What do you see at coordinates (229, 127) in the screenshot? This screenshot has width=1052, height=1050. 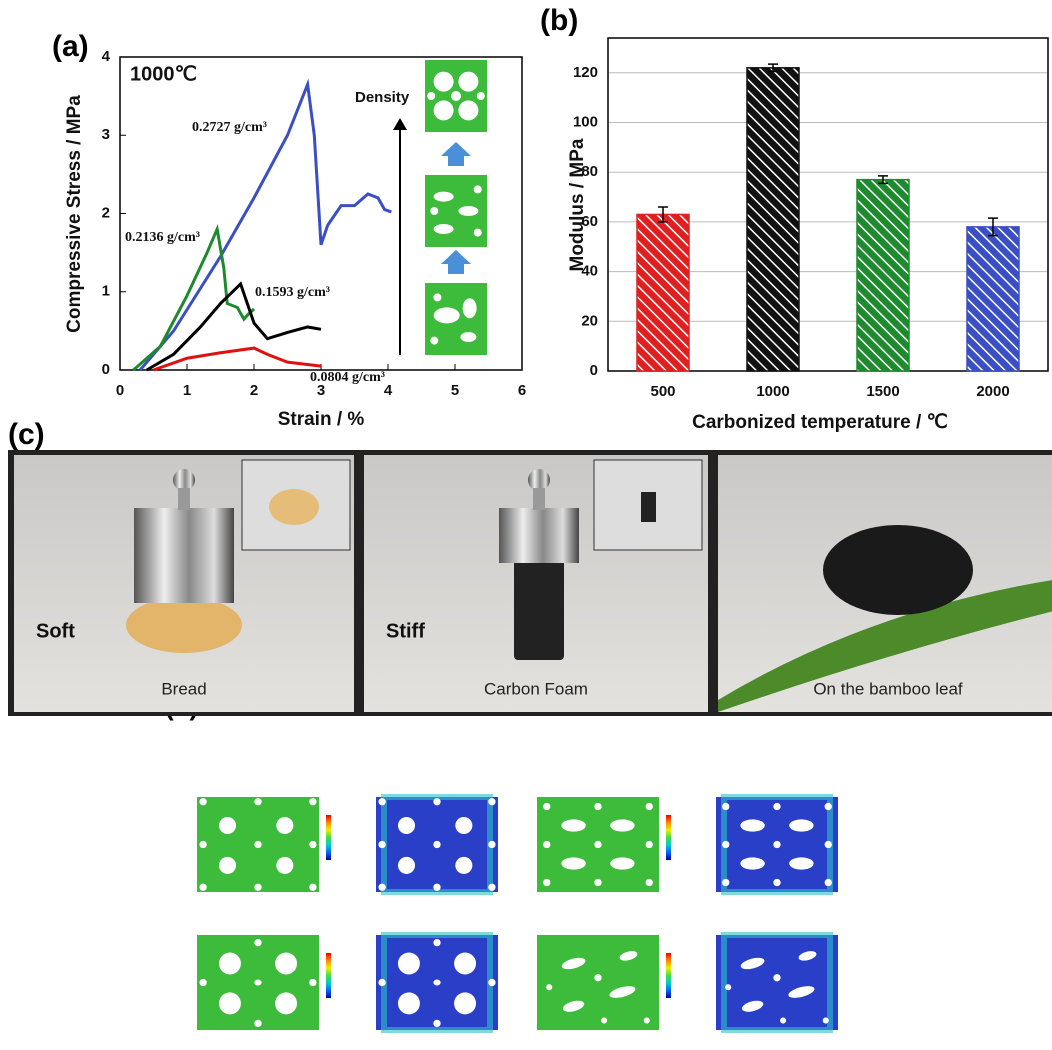 I see `series-label: 0.2727 g/cm³` at bounding box center [229, 127].